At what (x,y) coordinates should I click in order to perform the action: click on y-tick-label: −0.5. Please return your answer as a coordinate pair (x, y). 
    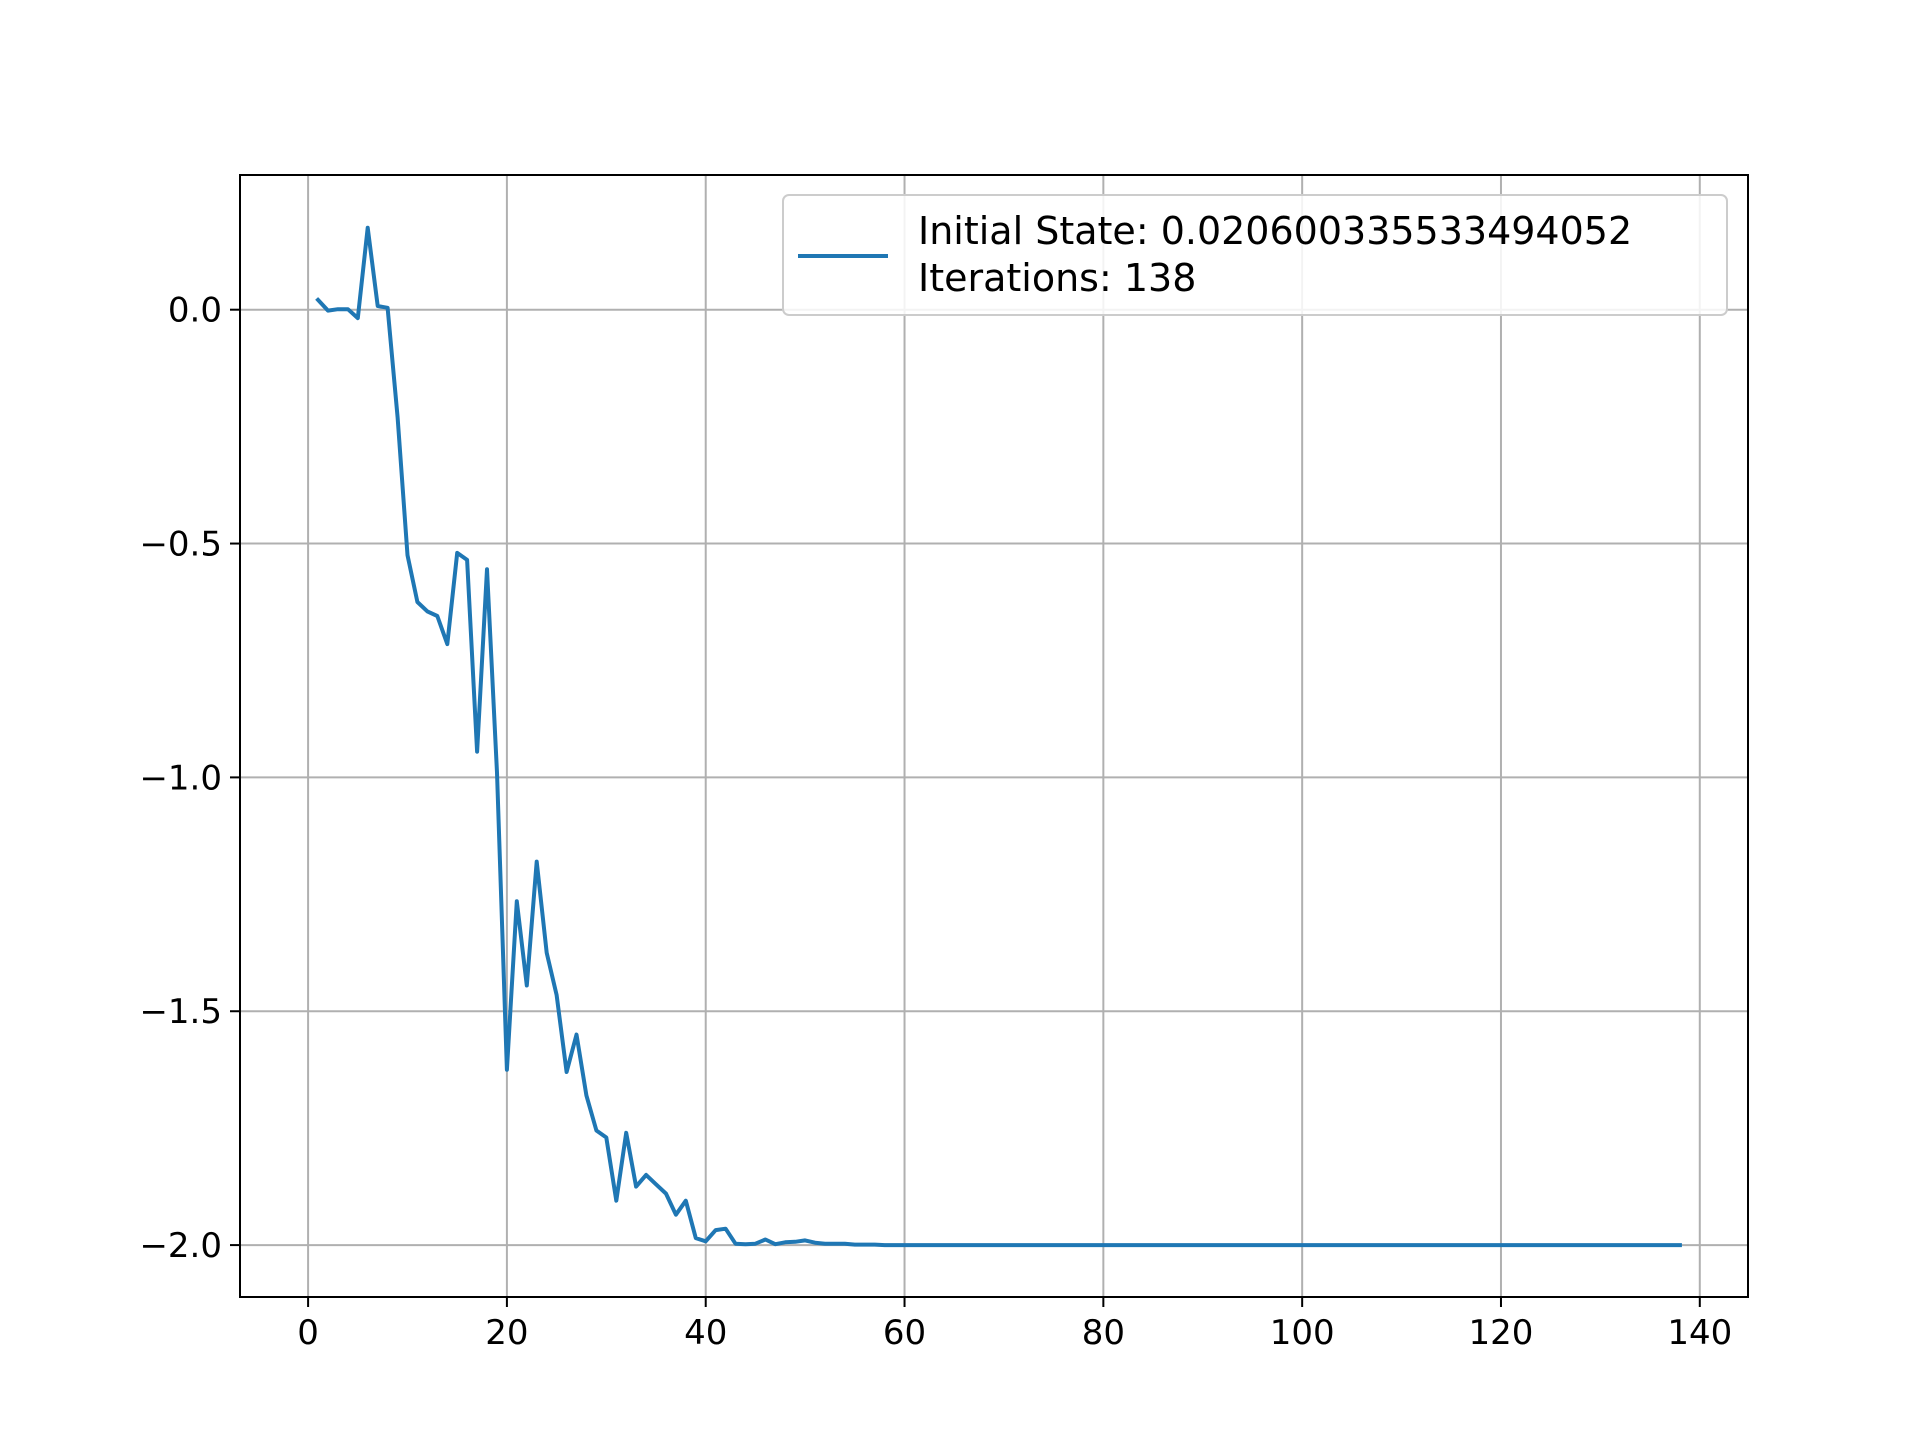
    Looking at the image, I should click on (180, 545).